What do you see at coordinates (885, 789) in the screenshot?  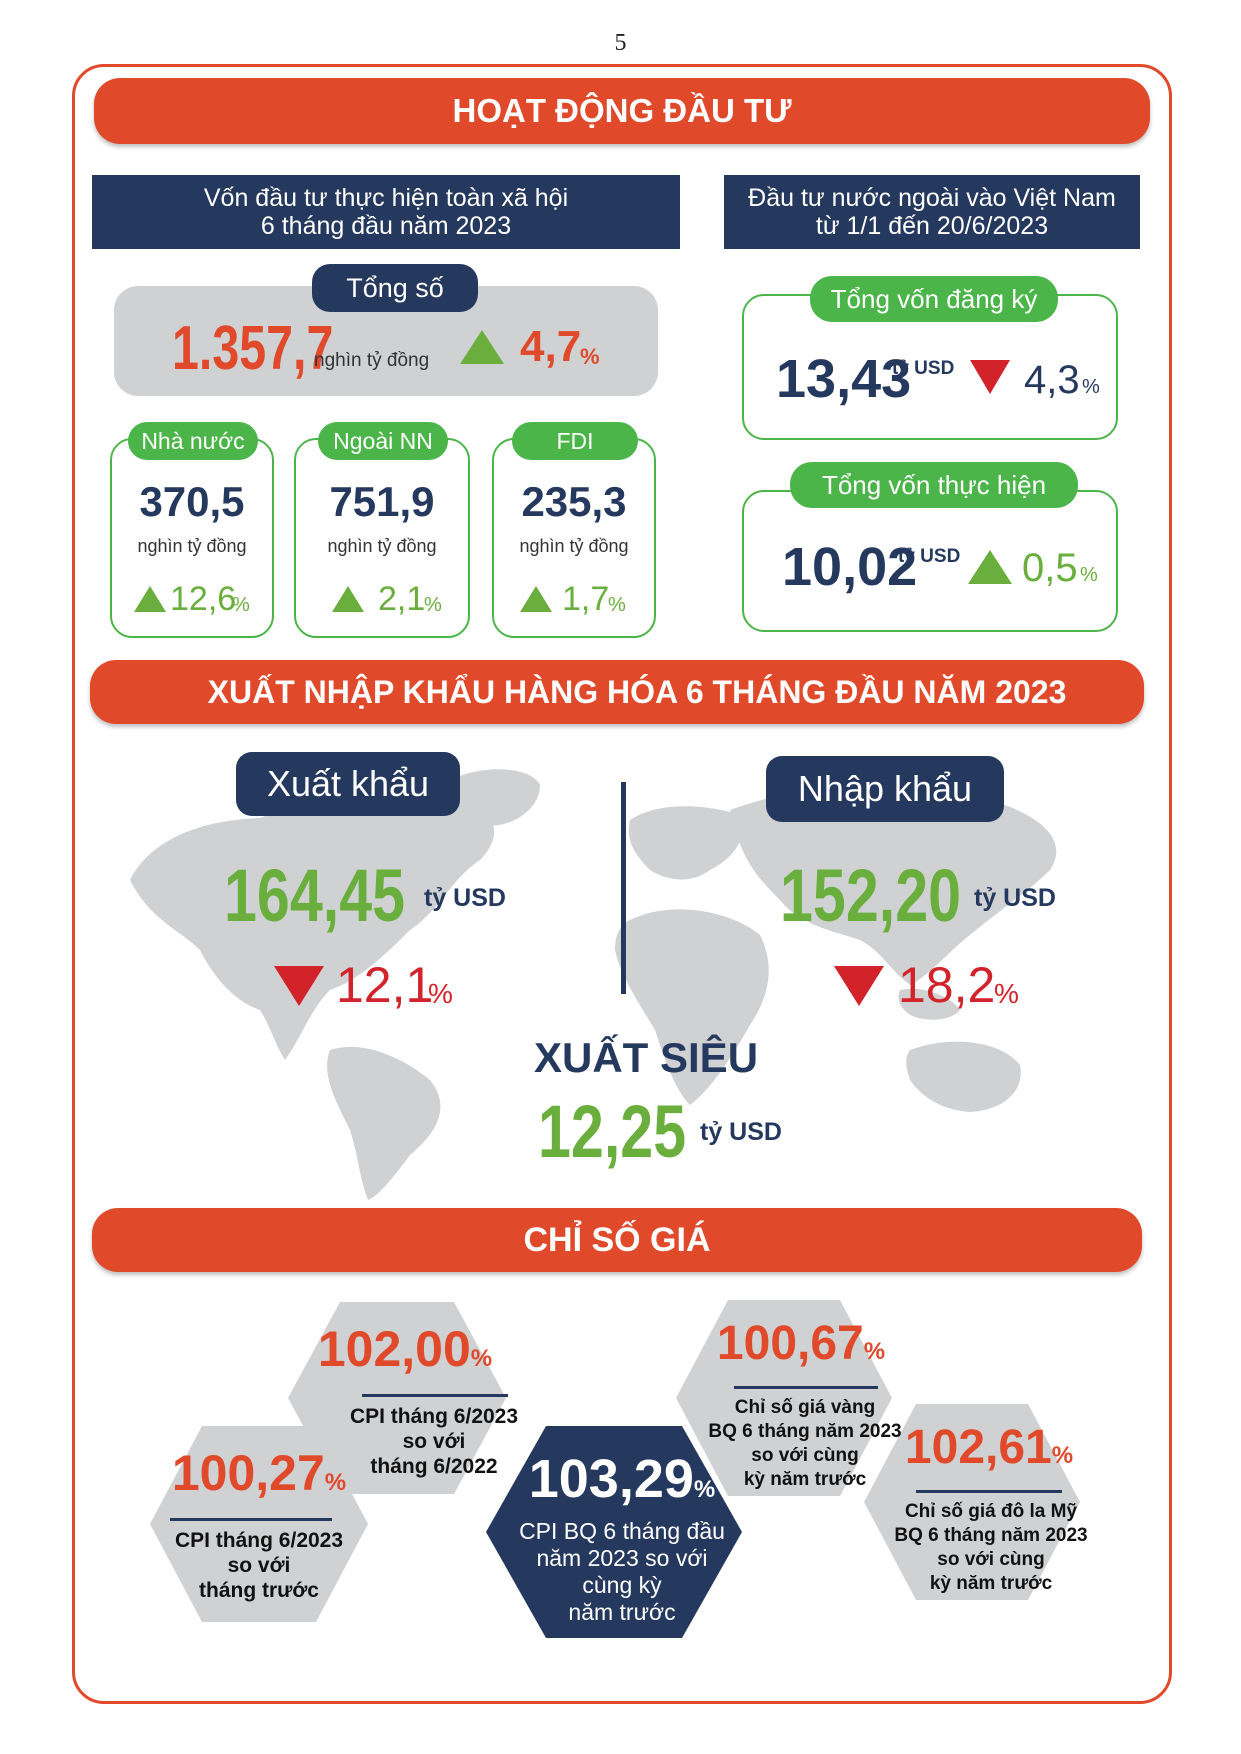 I see `import-label: Nhập khẩu` at bounding box center [885, 789].